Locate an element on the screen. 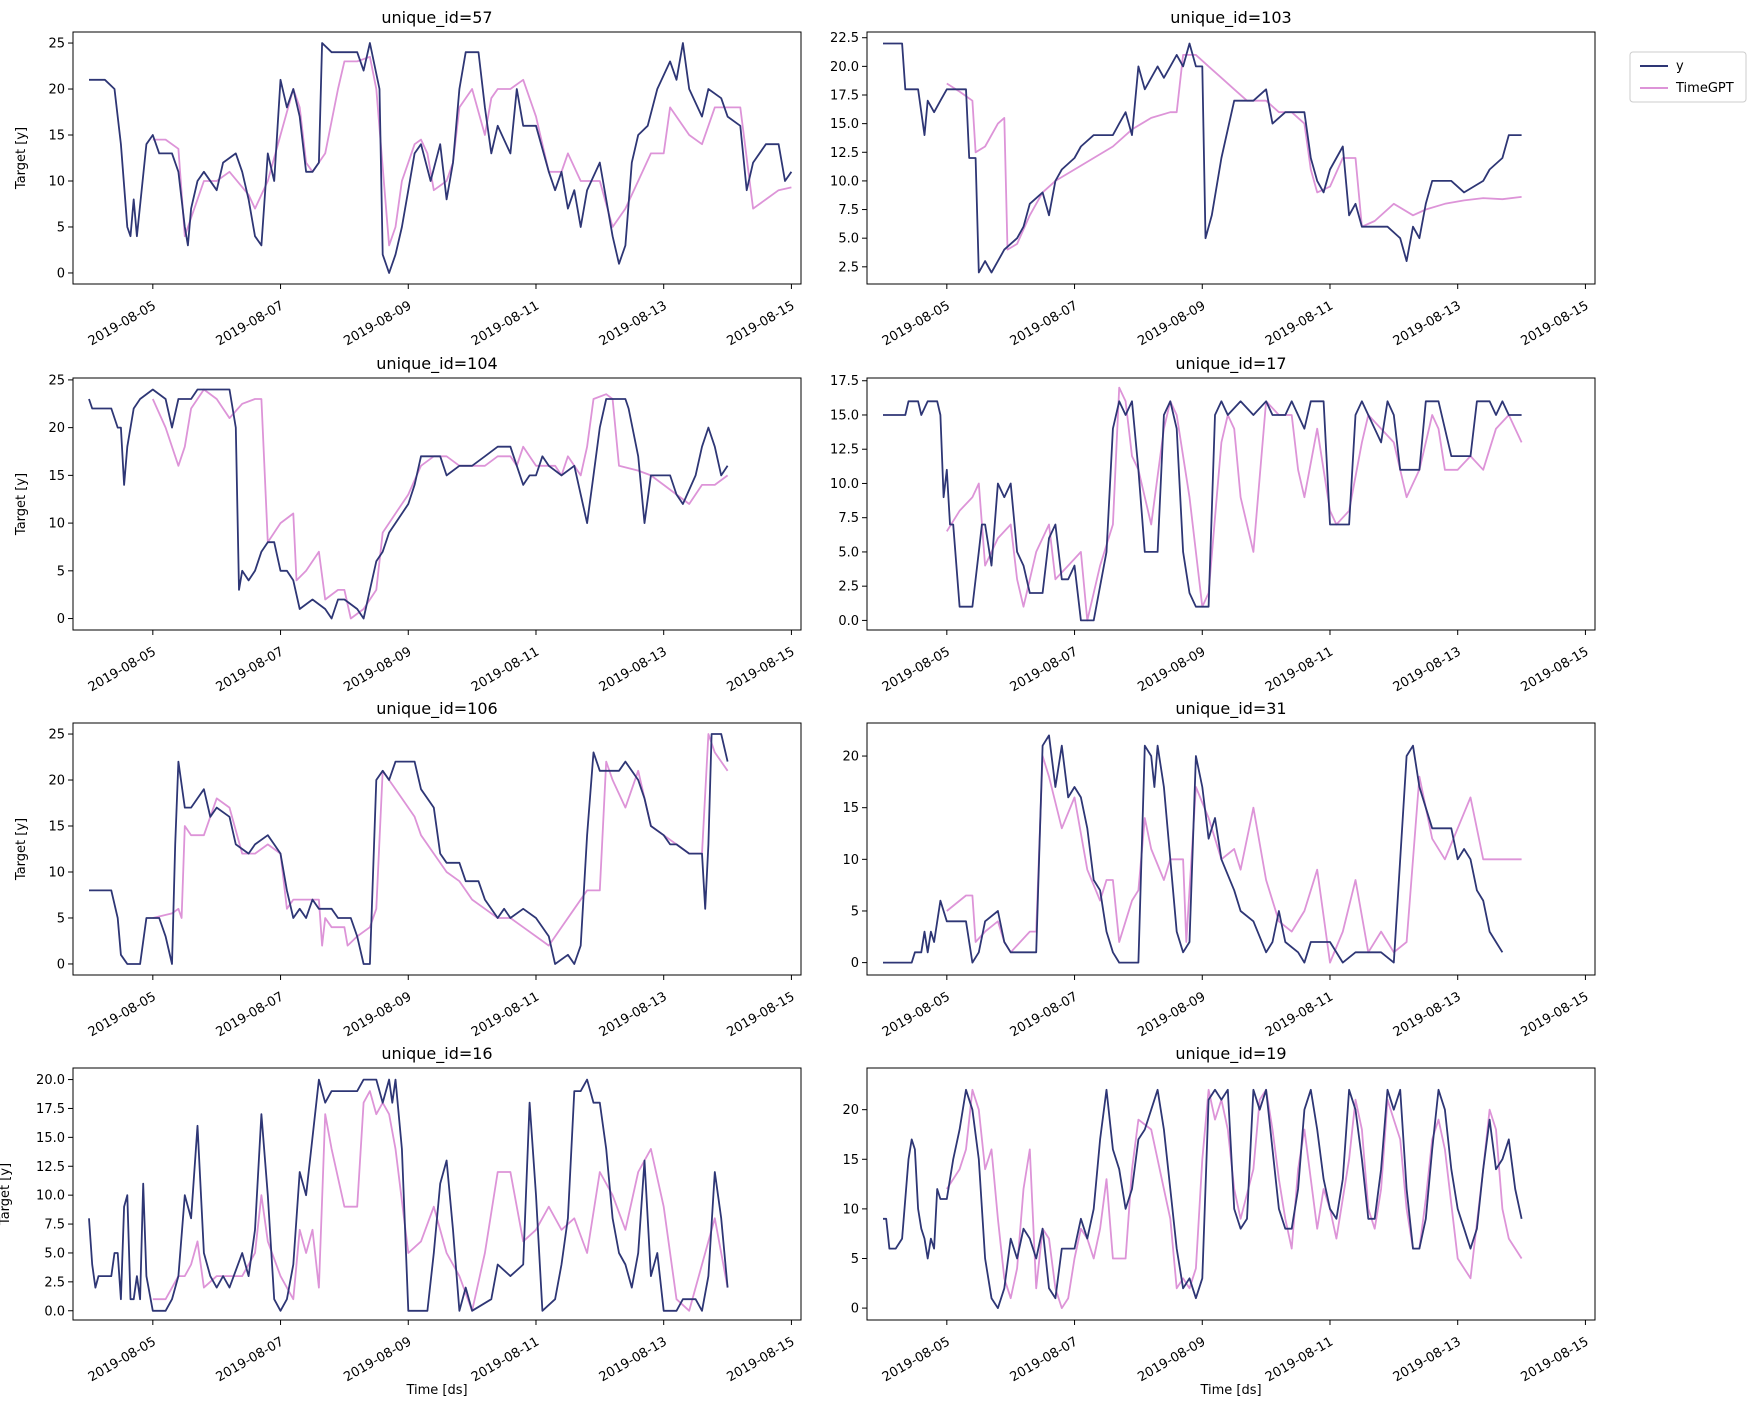 This screenshot has height=1411, width=1750. panel-title: unique_id=19 is located at coordinates (1230, 1054).